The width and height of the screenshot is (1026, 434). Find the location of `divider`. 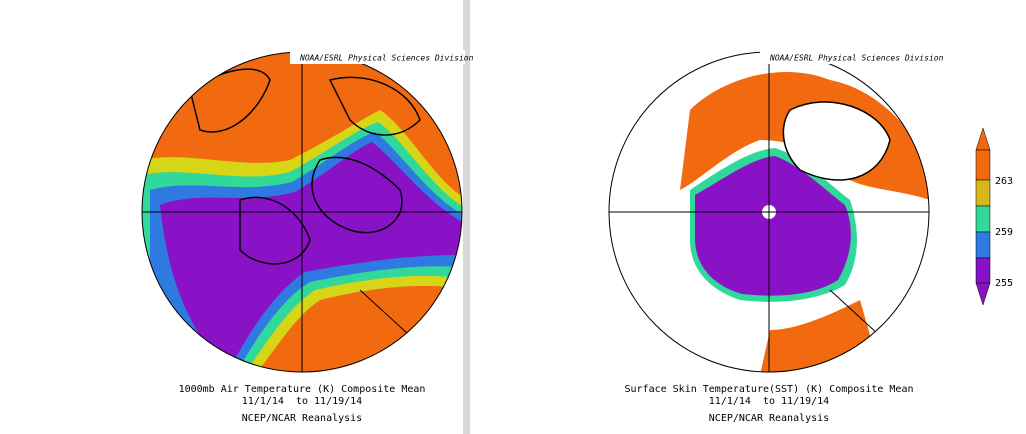

divider is located at coordinates (466, 217).